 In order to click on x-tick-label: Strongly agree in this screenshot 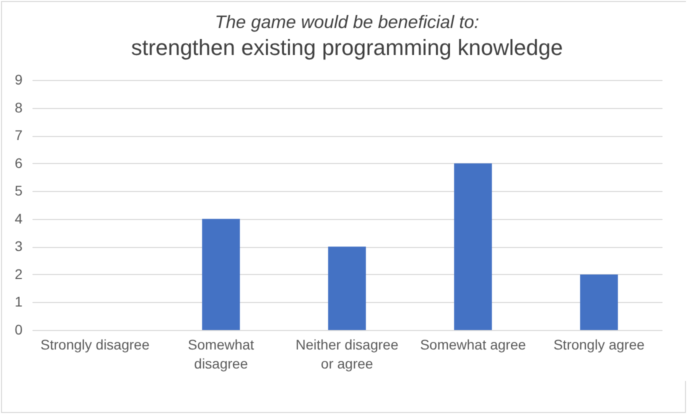, I will do `click(599, 344)`.